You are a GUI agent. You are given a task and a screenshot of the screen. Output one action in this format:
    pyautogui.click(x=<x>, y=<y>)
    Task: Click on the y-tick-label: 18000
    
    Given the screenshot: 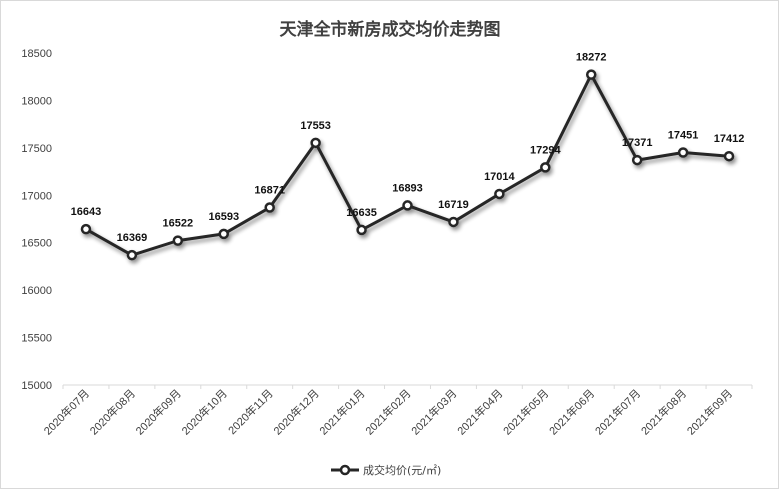 What is the action you would take?
    pyautogui.click(x=36, y=101)
    